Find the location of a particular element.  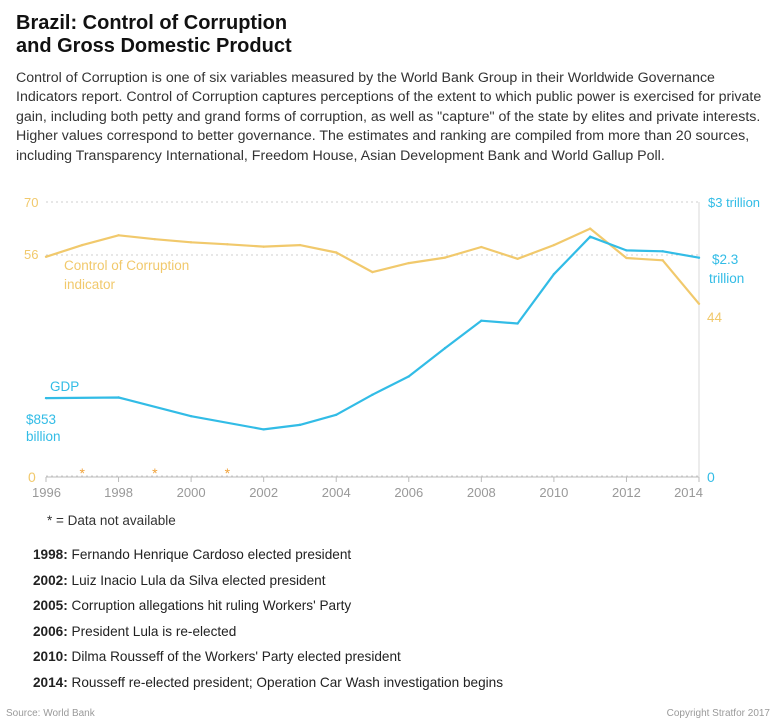

event-year: 2005: is located at coordinates (50, 605).